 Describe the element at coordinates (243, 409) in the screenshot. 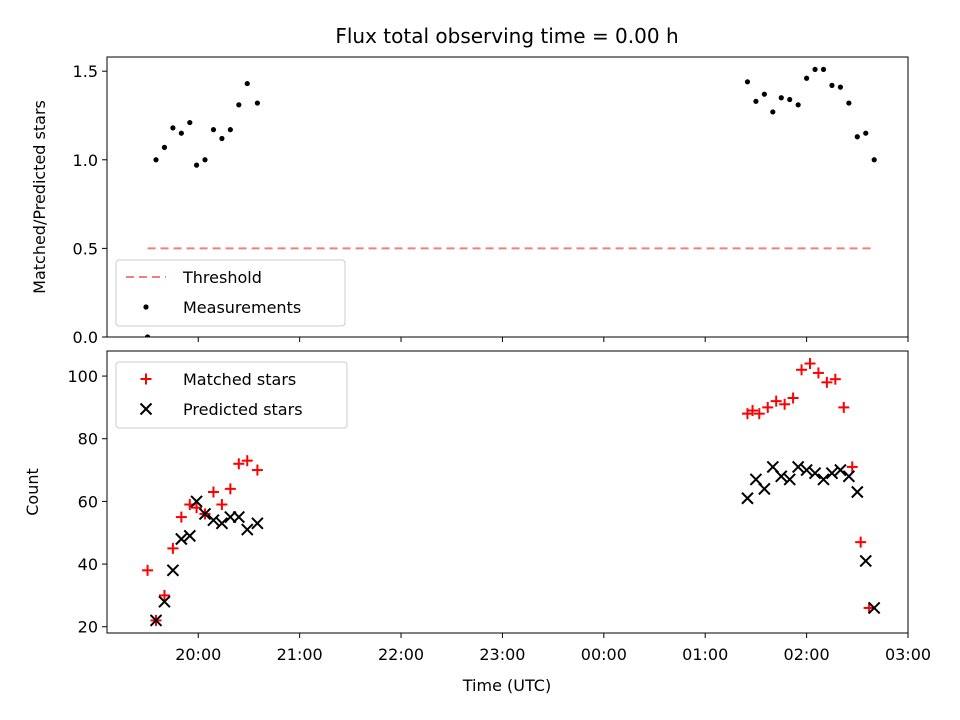

I see `legend-label: Predicted stars` at that location.